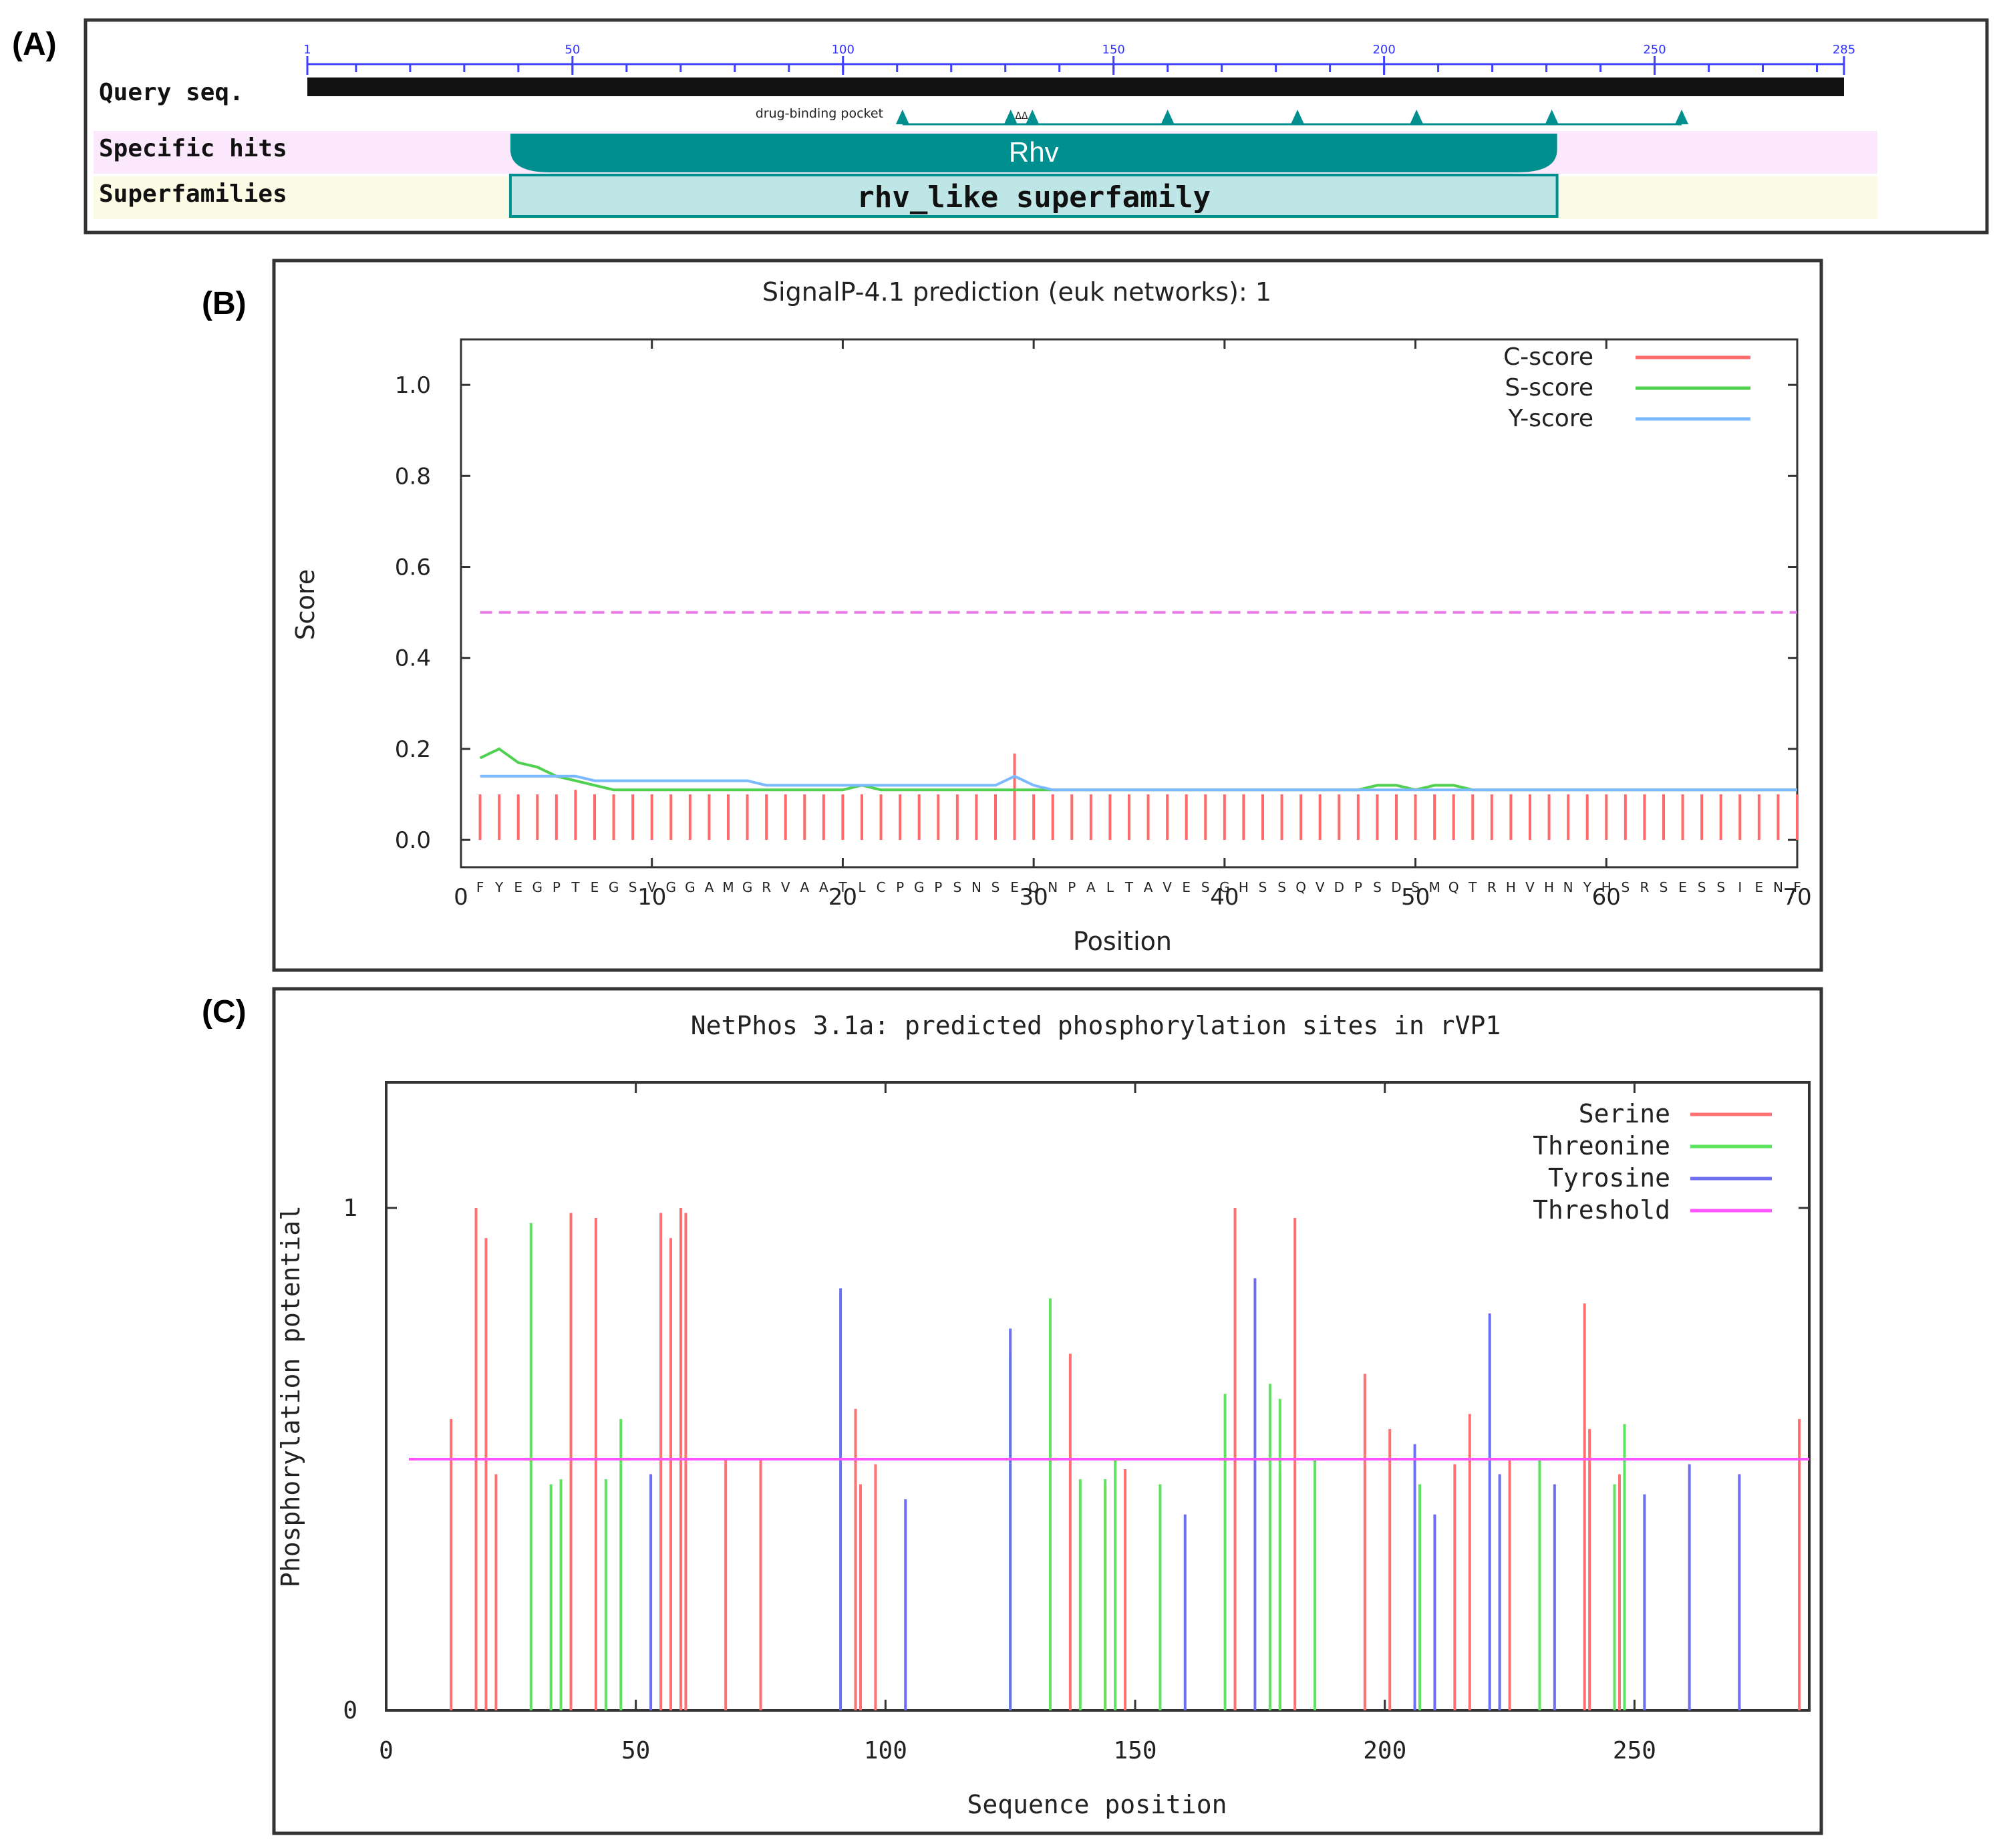 This screenshot has width=2001, height=1848. I want to click on rhv-domain-label: Rhv, so click(1034, 152).